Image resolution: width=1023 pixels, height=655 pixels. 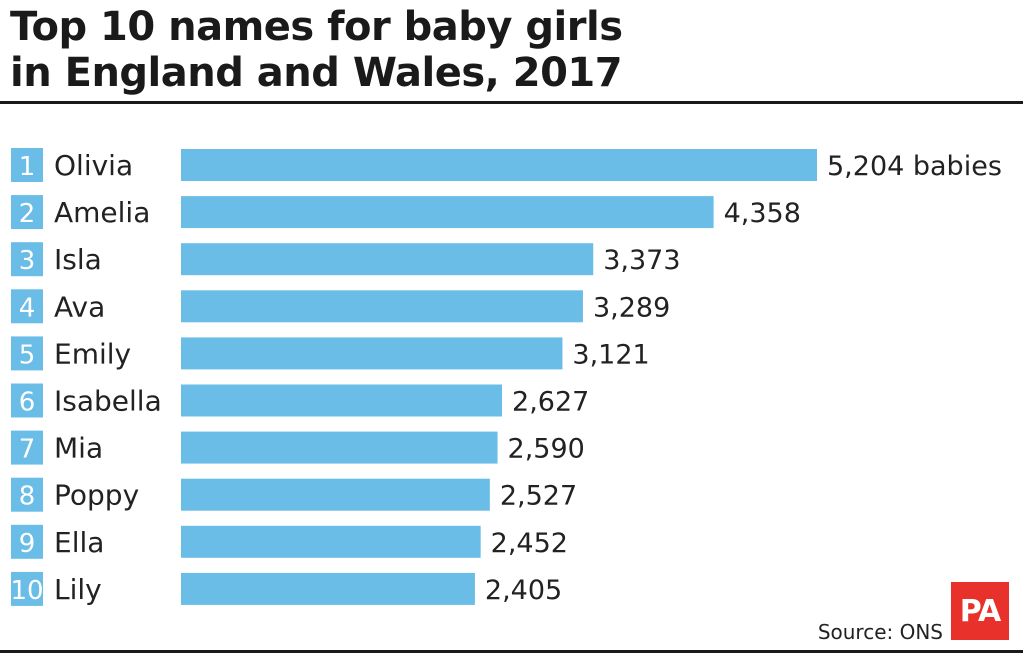 What do you see at coordinates (108, 401) in the screenshot?
I see `category-label: Isabella` at bounding box center [108, 401].